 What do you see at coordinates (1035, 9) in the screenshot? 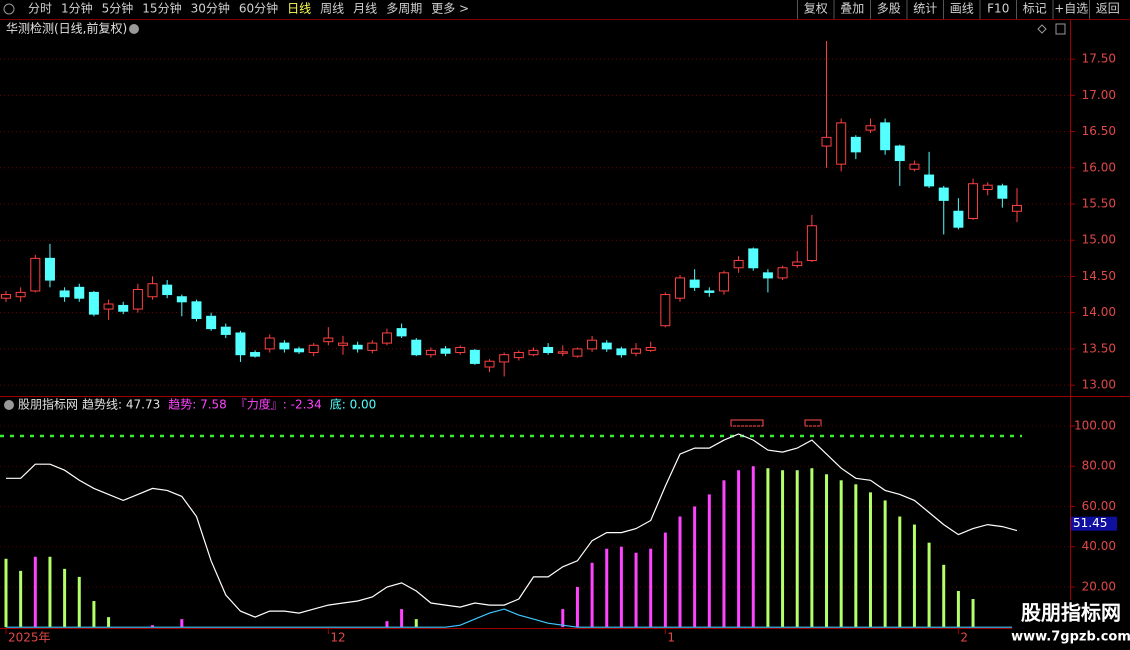
I see `toolbar-button: 标记` at bounding box center [1035, 9].